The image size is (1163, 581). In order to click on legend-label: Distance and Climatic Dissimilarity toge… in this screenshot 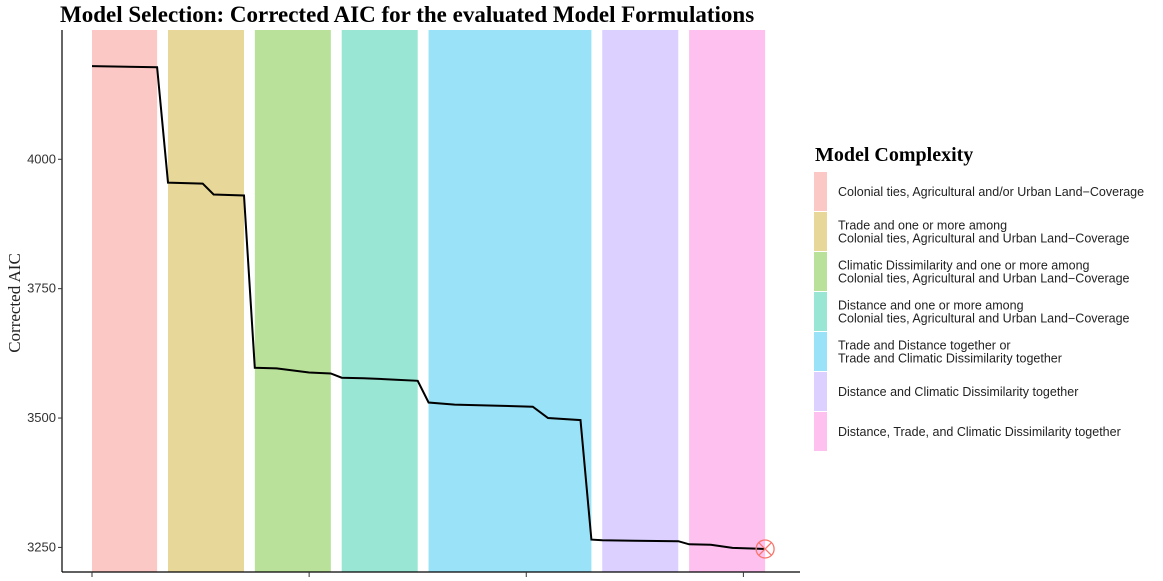, I will do `click(958, 392)`.